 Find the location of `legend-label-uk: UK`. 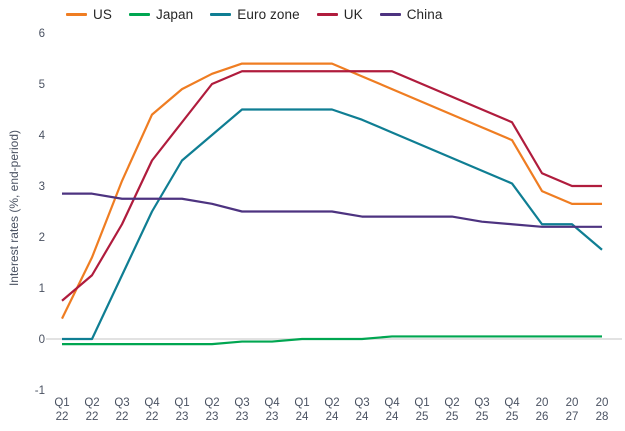

legend-label-uk: UK is located at coordinates (353, 14).